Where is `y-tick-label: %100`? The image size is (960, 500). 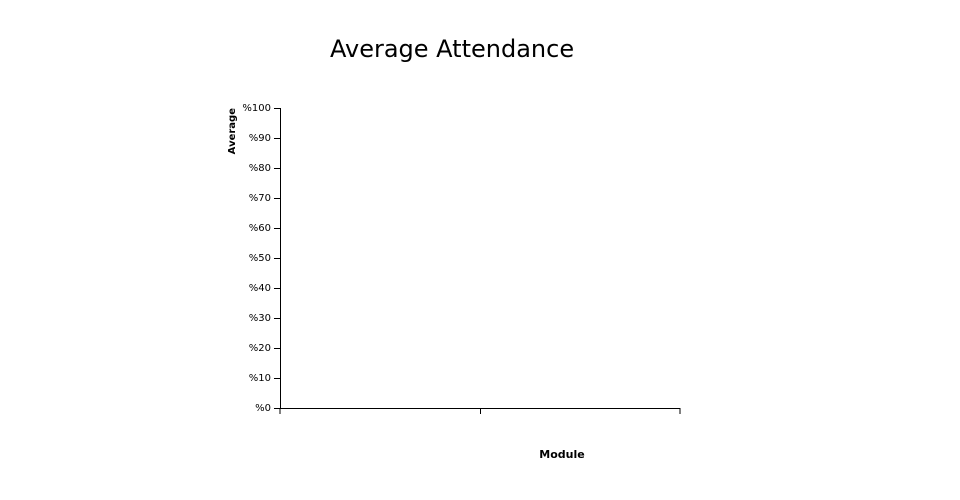
y-tick-label: %100 is located at coordinates (256, 108).